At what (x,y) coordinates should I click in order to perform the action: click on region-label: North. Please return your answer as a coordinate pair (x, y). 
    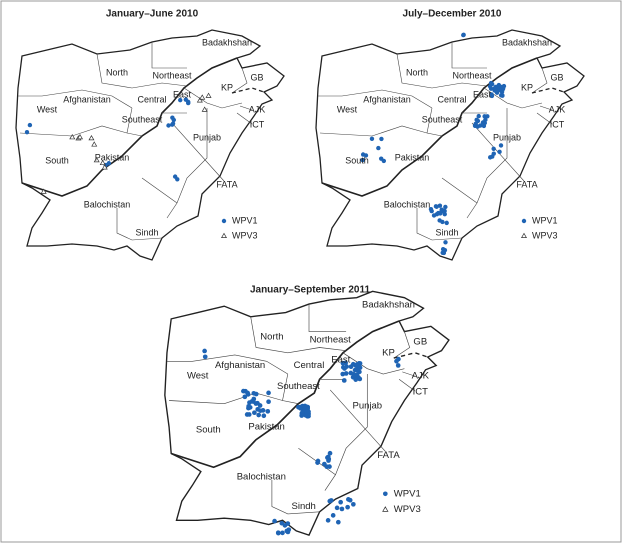
    Looking at the image, I should click on (117, 72).